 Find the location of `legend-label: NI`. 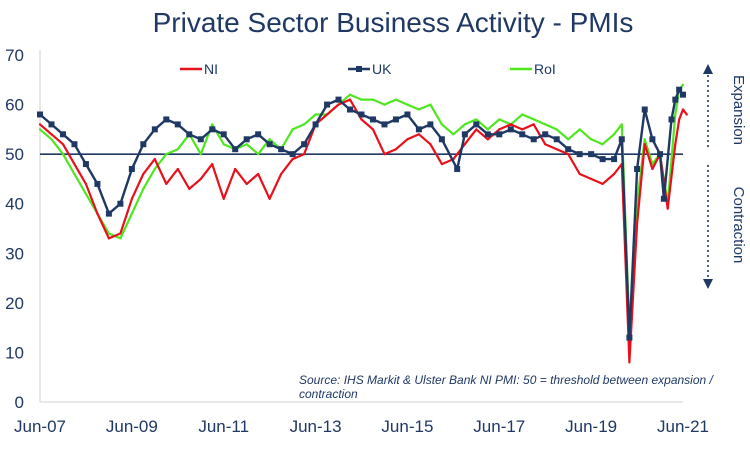

legend-label: NI is located at coordinates (211, 69).